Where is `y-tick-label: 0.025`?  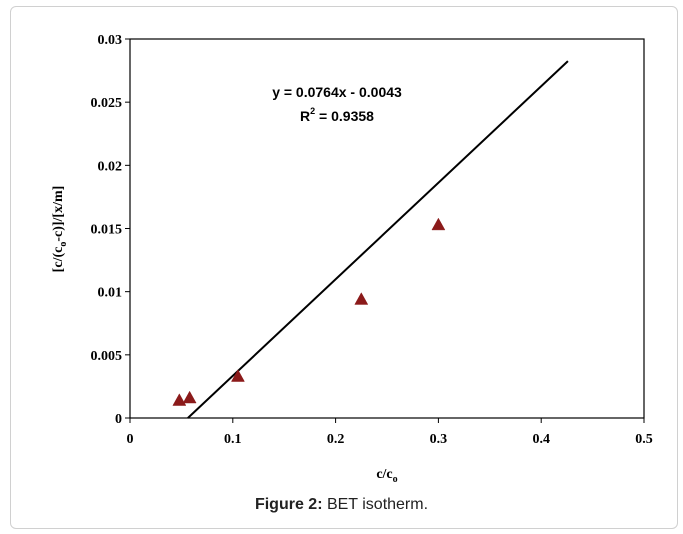 y-tick-label: 0.025 is located at coordinates (107, 103).